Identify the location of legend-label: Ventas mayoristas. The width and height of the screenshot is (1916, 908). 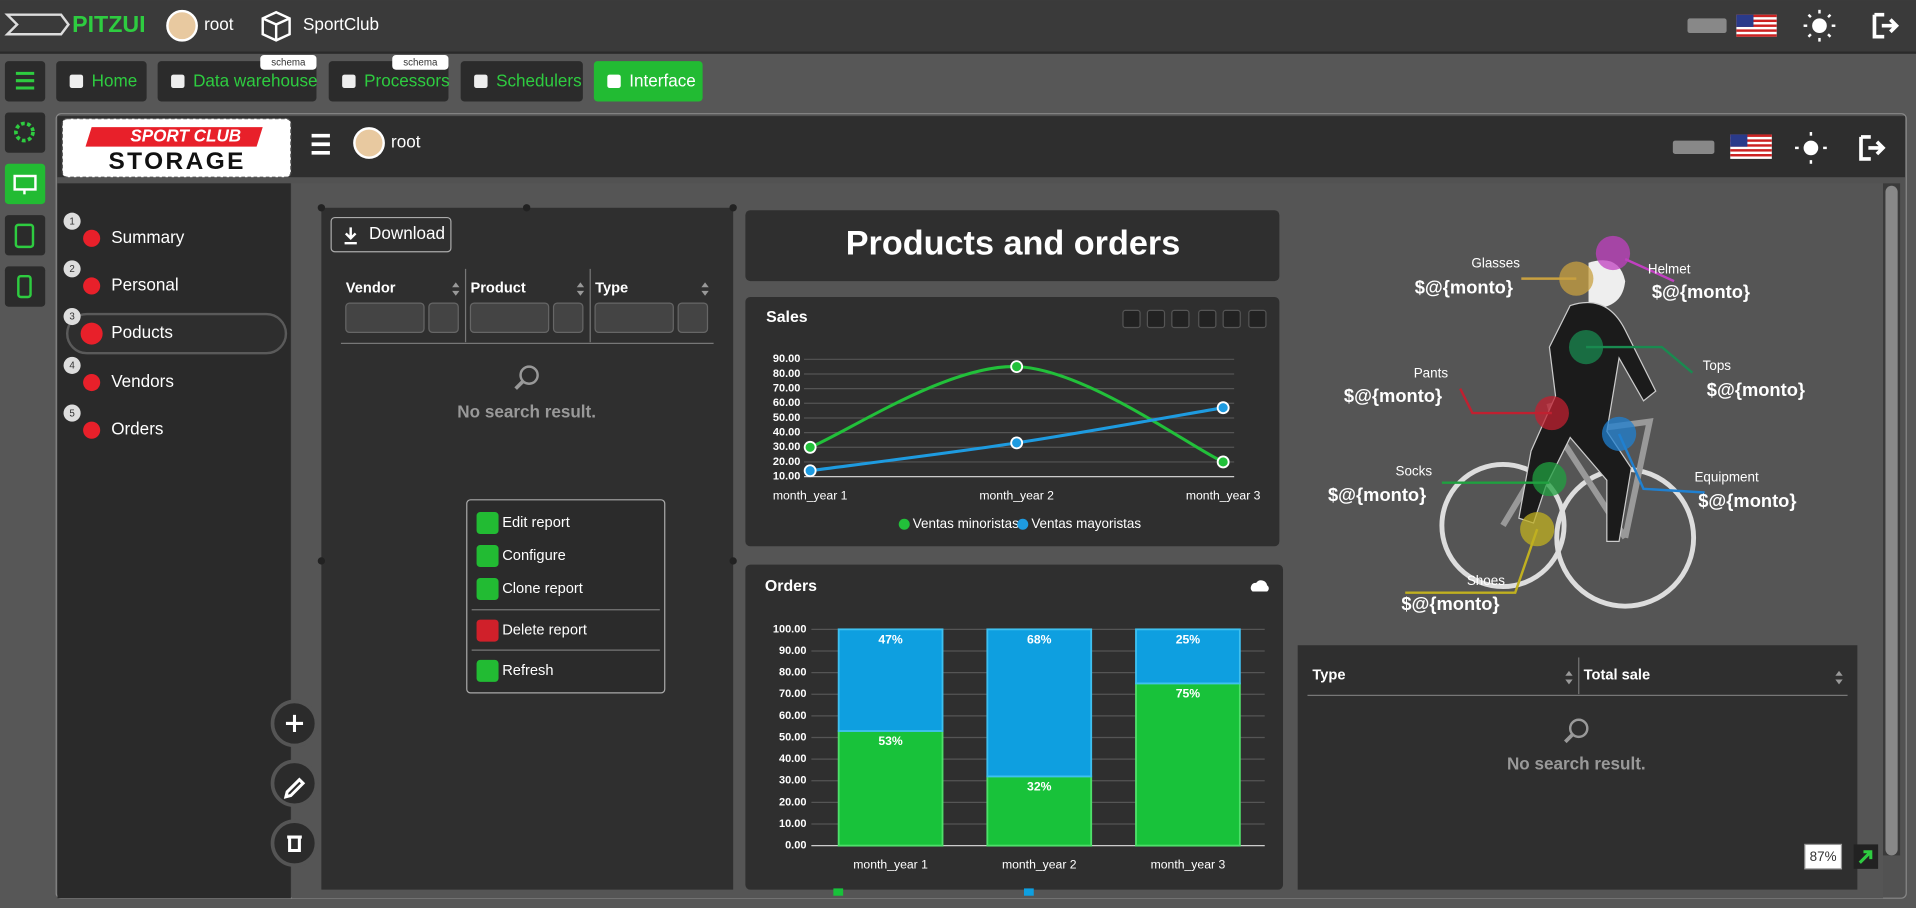
(1086, 523).